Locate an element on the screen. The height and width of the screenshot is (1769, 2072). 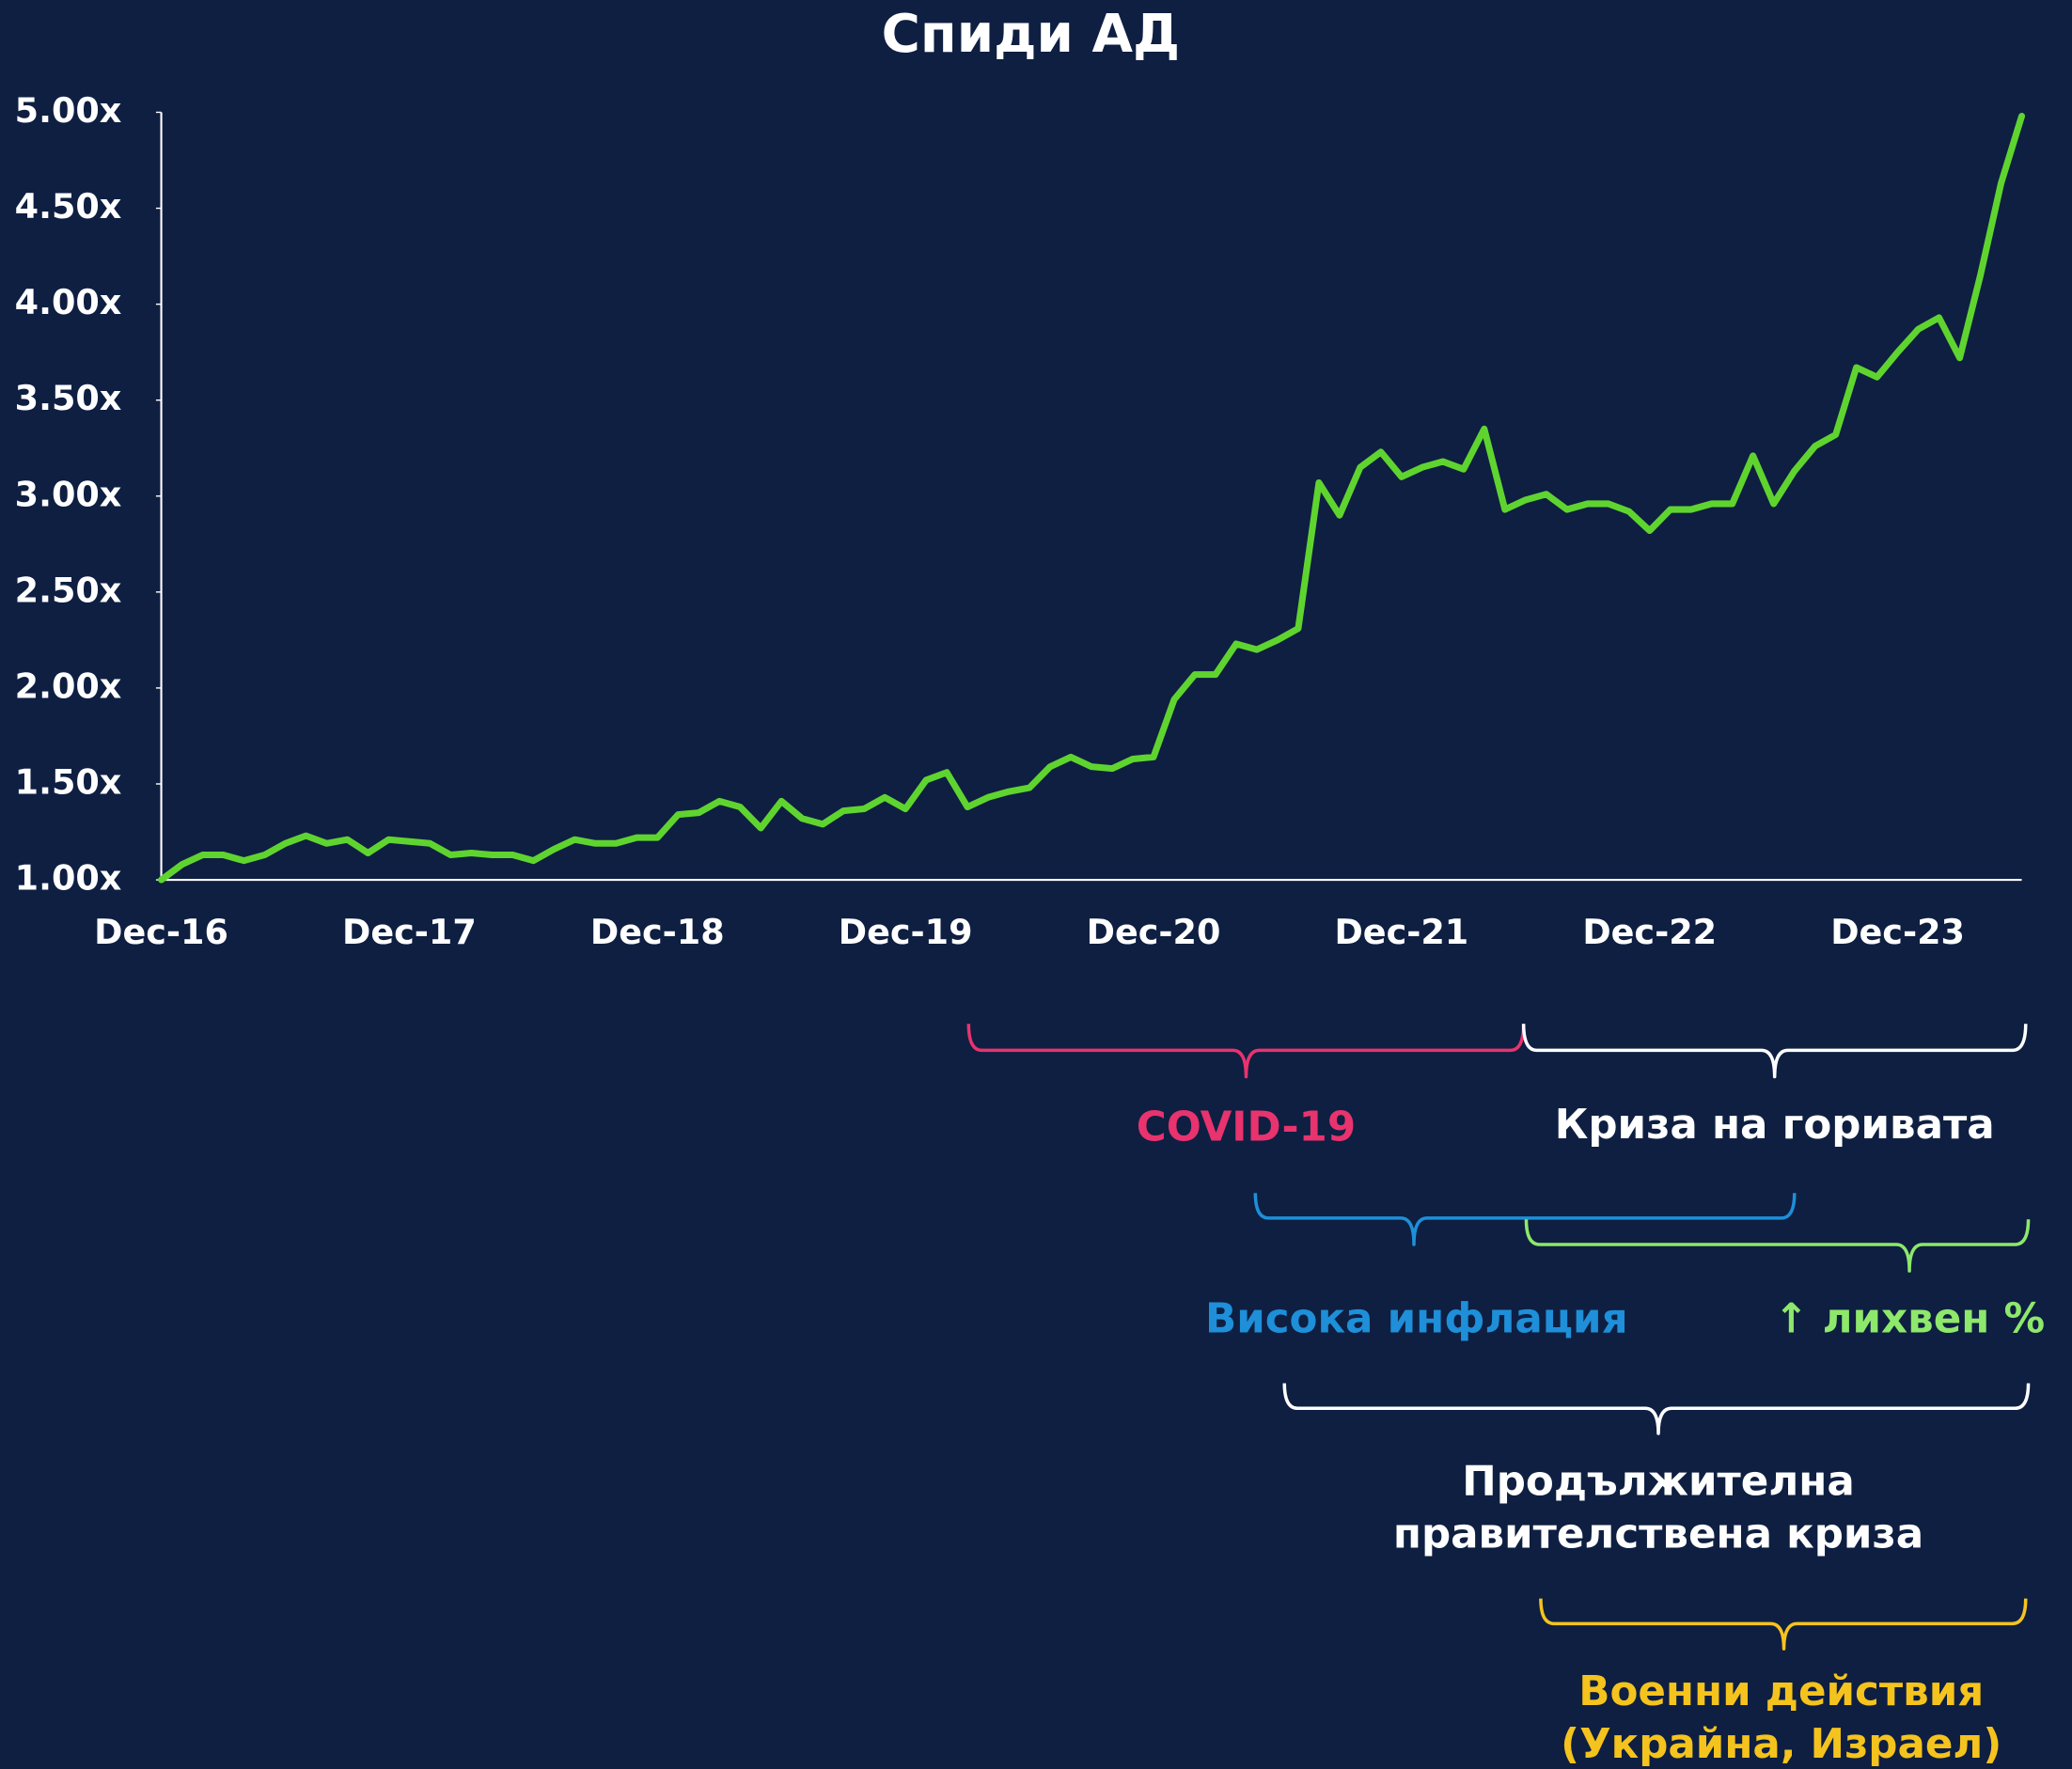
annotation-label: Криза на горивата is located at coordinates (1775, 1125).